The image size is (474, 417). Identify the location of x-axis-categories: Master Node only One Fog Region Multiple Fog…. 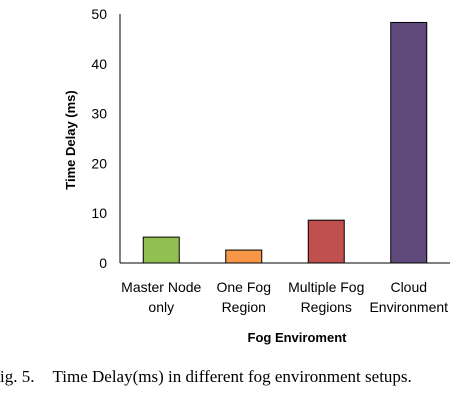
(284, 297).